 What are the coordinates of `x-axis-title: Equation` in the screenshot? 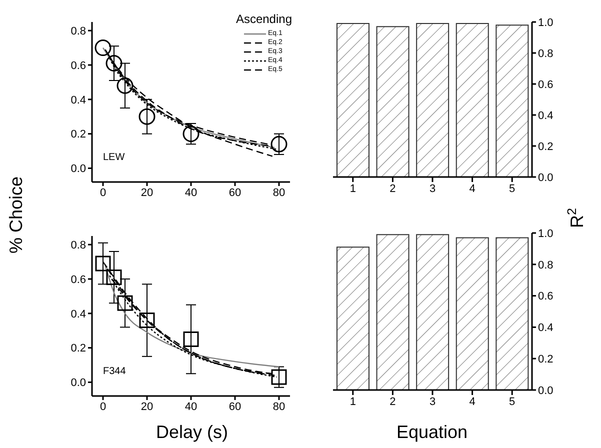 It's located at (432, 432).